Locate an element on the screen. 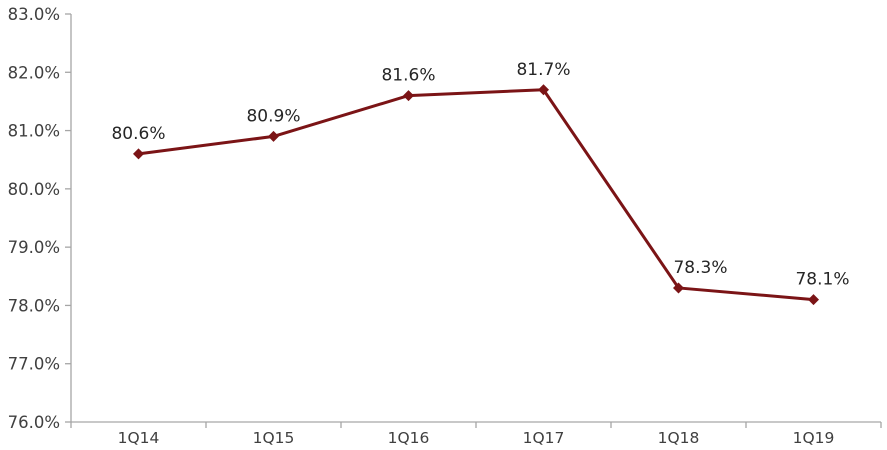 This screenshot has height=450, width=887. data-point-label: 81.6% is located at coordinates (408, 76).